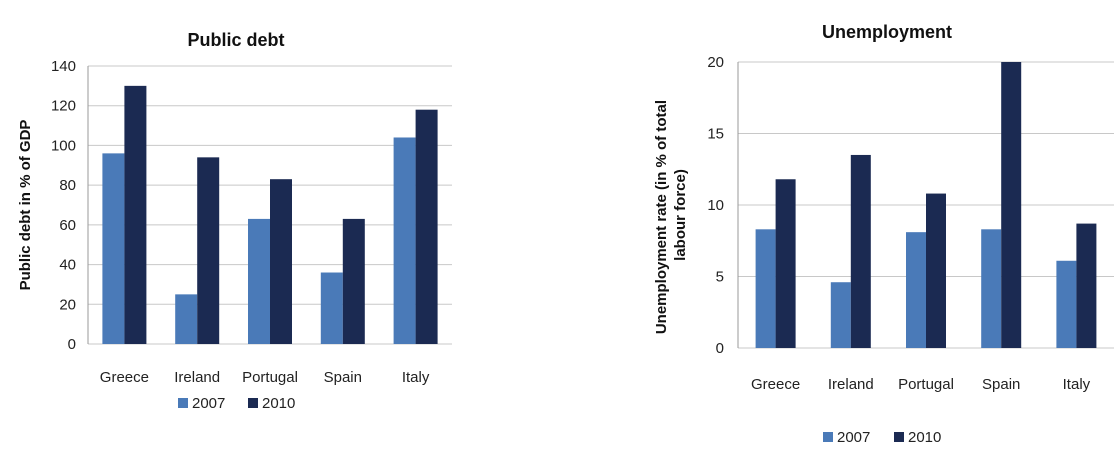 This screenshot has height=454, width=1114. What do you see at coordinates (63, 205) in the screenshot?
I see `y-tick-labels: 0 20 40 60 80 100 120 140` at bounding box center [63, 205].